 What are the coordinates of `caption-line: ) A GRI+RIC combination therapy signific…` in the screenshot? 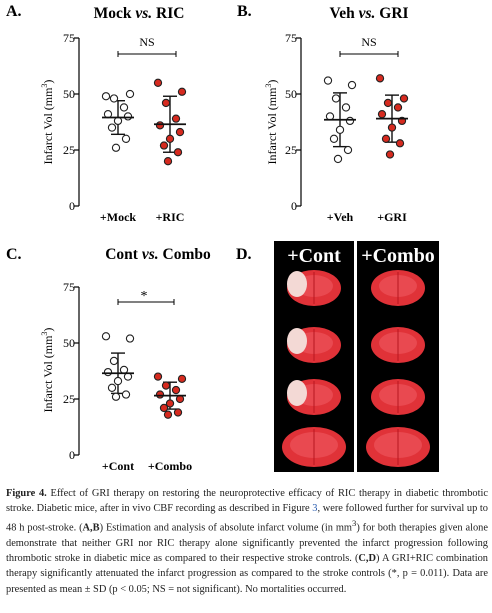 It's located at (247, 566).